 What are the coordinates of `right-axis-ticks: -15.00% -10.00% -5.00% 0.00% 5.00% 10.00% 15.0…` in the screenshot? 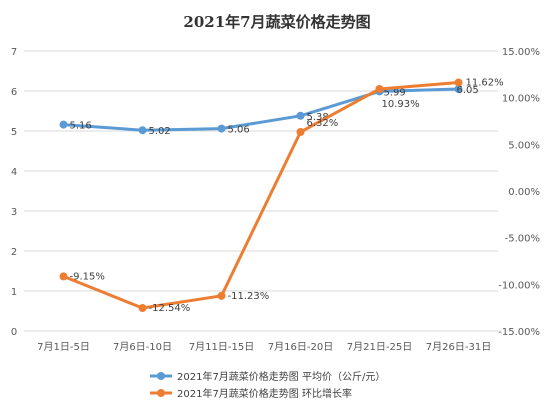 It's located at (519, 192).